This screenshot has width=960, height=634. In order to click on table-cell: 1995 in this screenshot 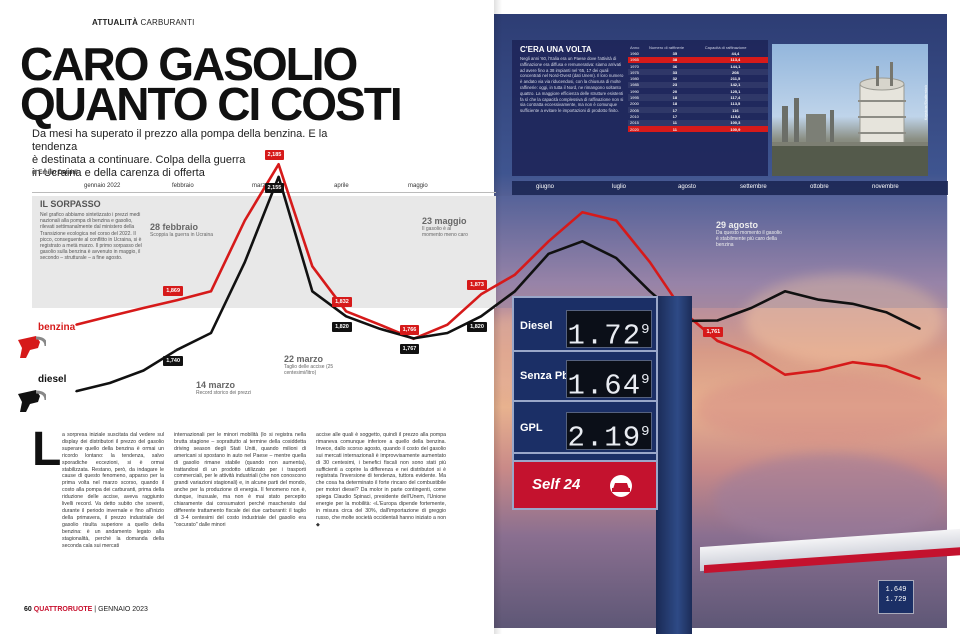, I will do `click(634, 98)`.